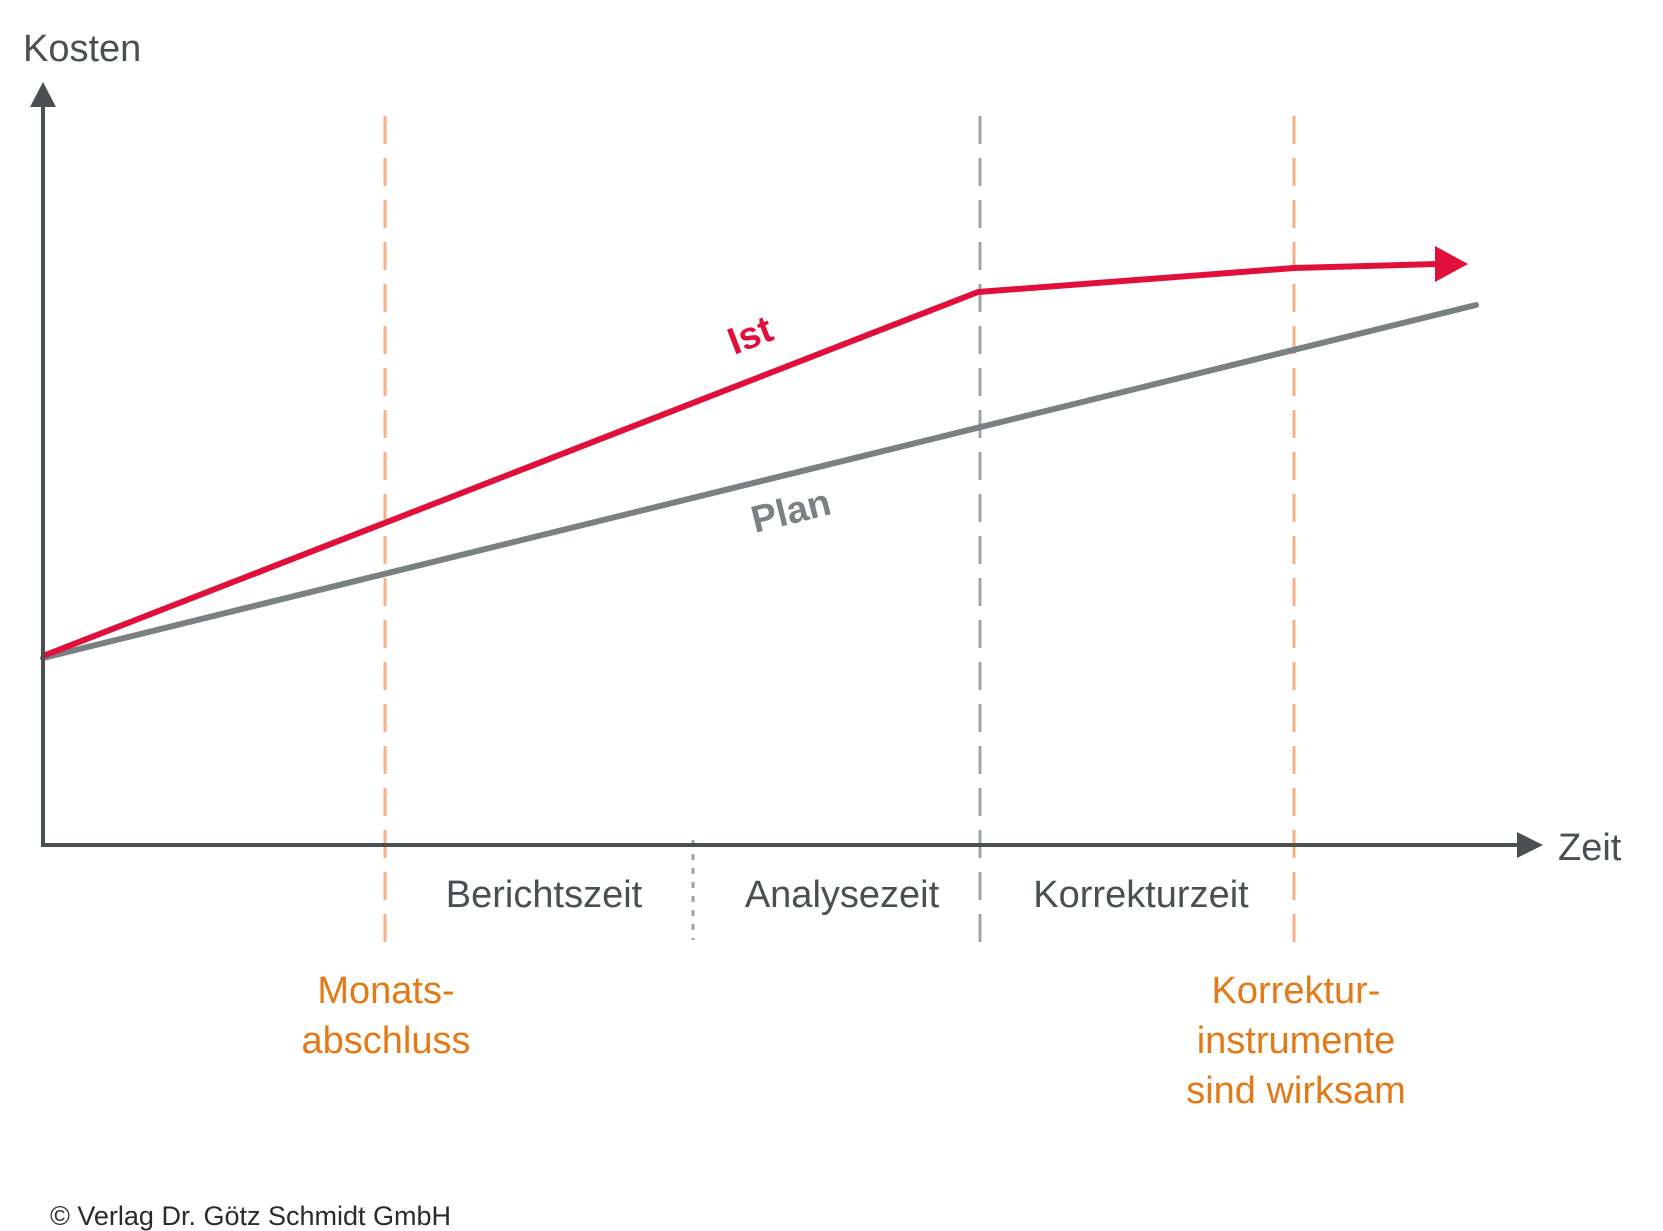 Image resolution: width=1663 pixels, height=1231 pixels. I want to click on copyright-footer: © Verlag Dr. Götz Schmidt GmbH, so click(250, 1216).